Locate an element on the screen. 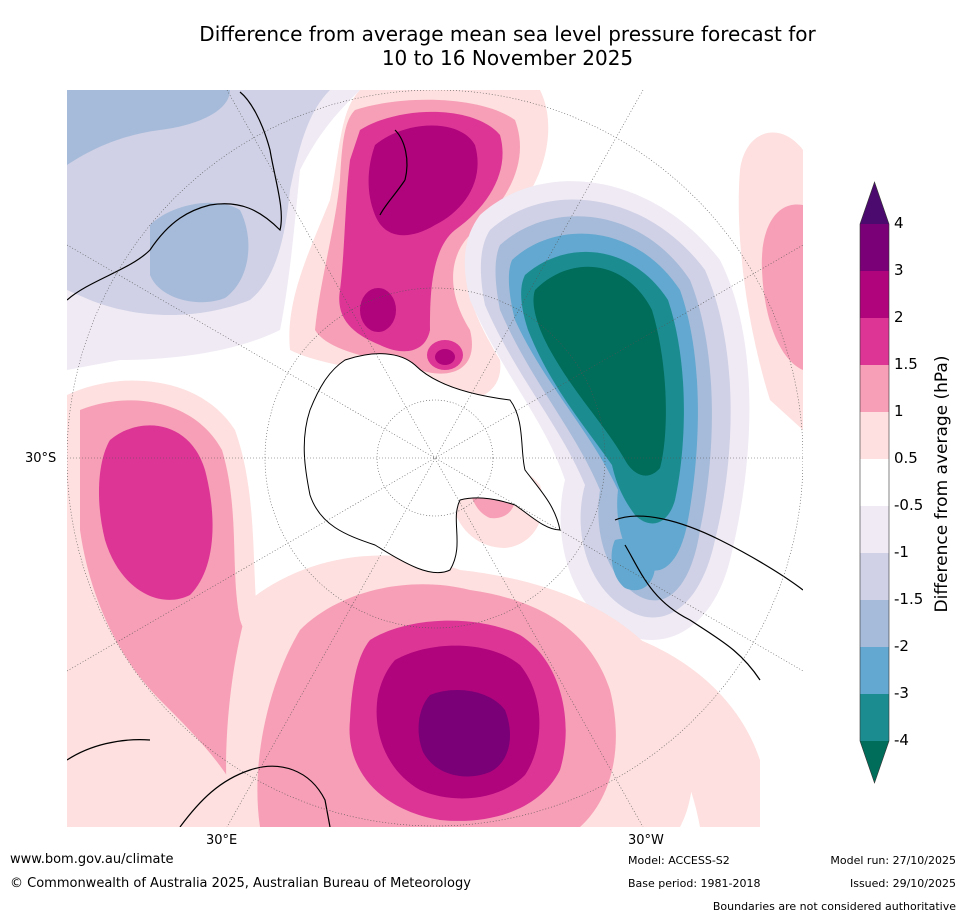 The height and width of the screenshot is (919, 965). contour-pos-small-3b is located at coordinates (445, 357).